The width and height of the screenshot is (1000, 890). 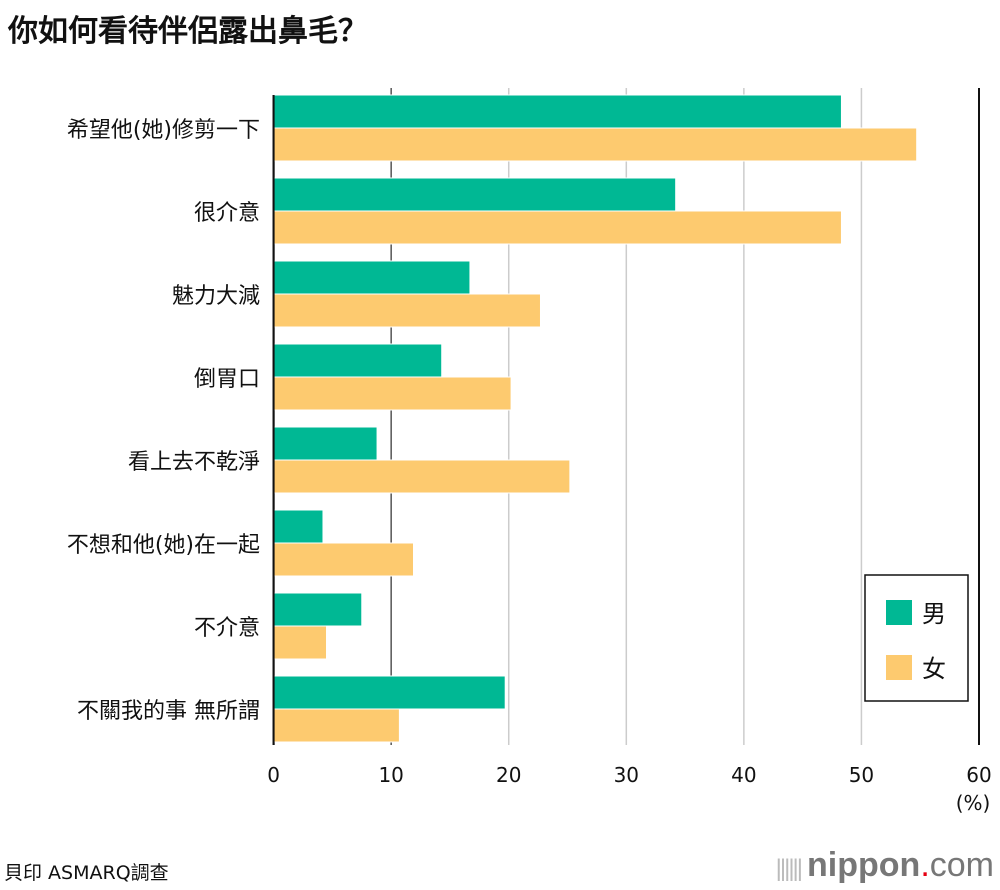 What do you see at coordinates (227, 628) in the screenshot?
I see `category-label: 不介意` at bounding box center [227, 628].